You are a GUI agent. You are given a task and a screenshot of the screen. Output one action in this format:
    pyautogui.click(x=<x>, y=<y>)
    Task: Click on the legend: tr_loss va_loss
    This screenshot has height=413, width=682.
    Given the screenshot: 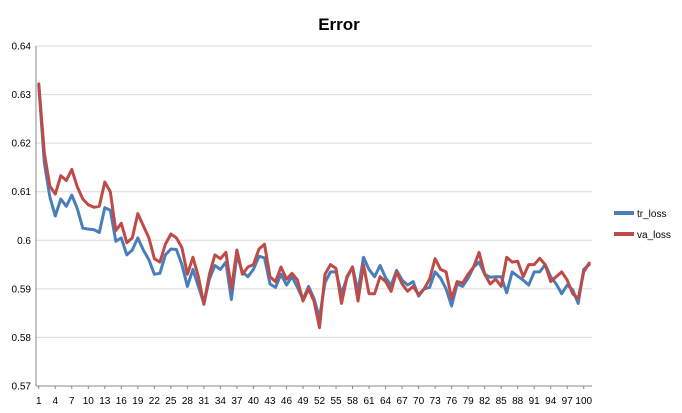 What is the action you would take?
    pyautogui.click(x=642, y=225)
    